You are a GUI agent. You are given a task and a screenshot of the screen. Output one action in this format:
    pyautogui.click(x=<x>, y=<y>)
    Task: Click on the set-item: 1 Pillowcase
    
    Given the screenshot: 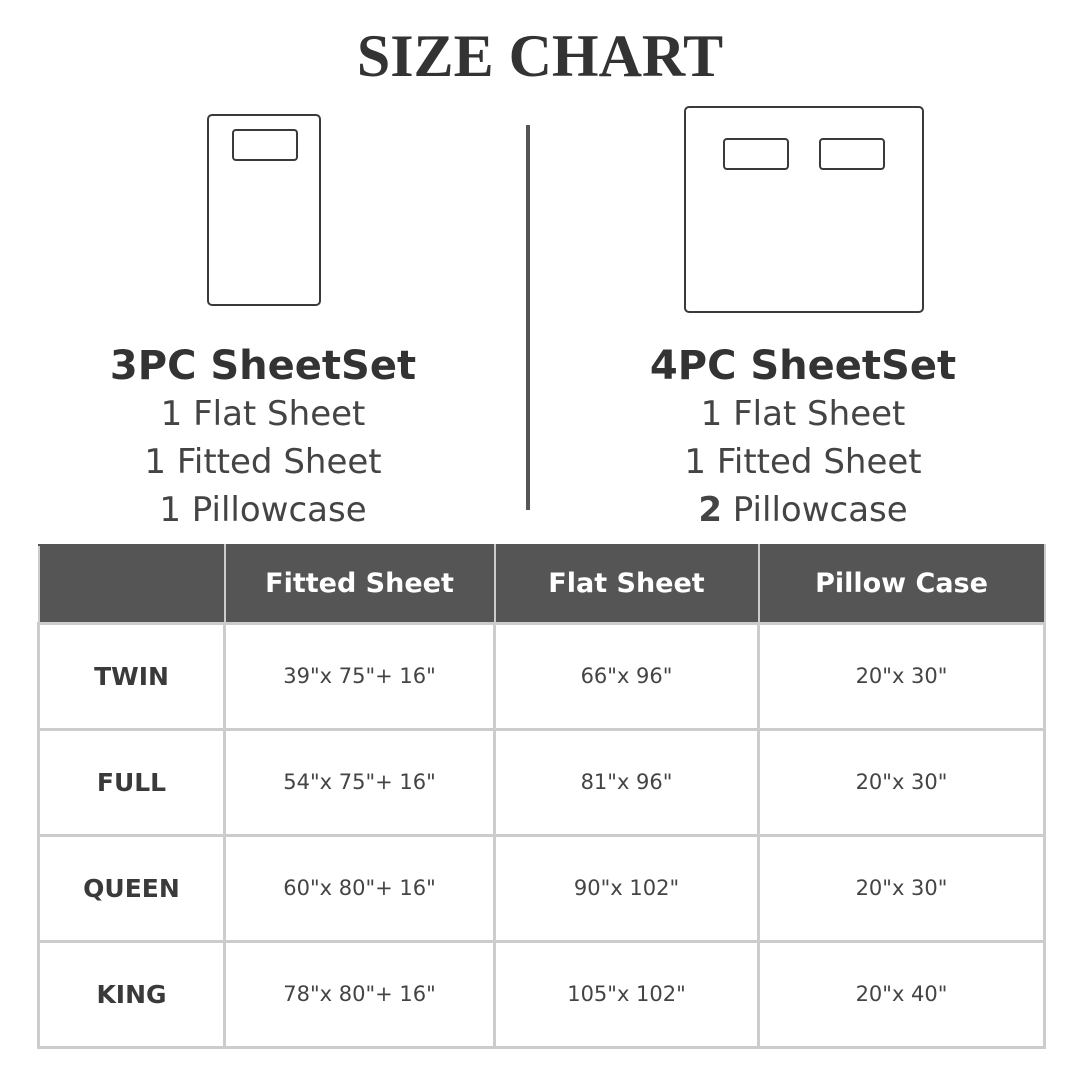 What is the action you would take?
    pyautogui.click(x=263, y=510)
    